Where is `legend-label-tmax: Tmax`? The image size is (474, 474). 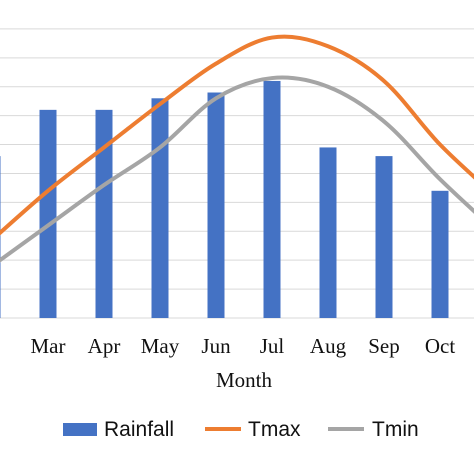 legend-label-tmax: Tmax is located at coordinates (274, 429).